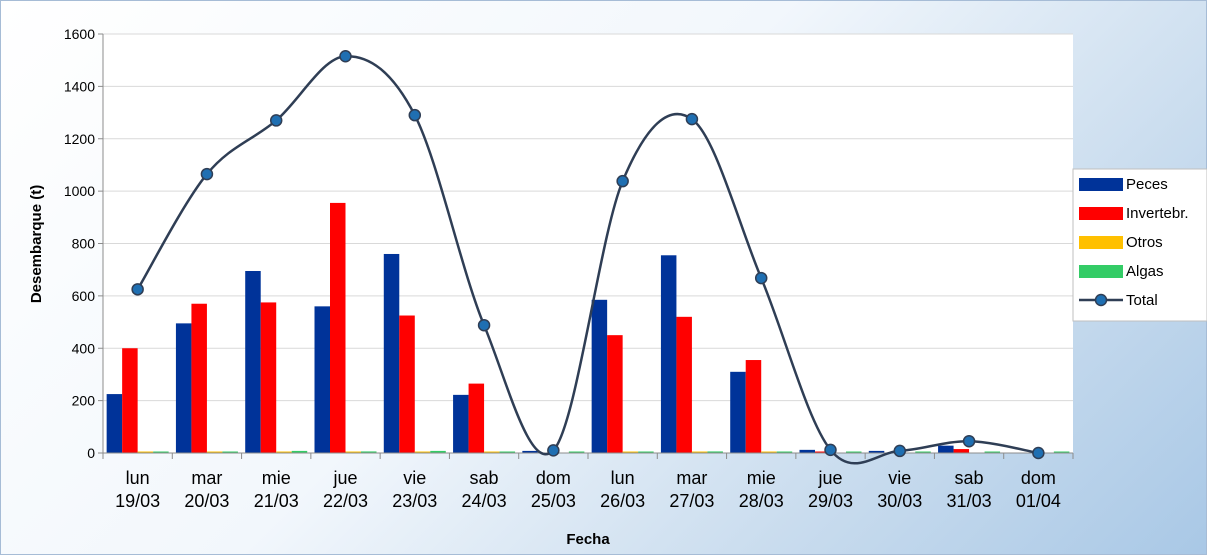  I want to click on legend-label: Otros, so click(1144, 242).